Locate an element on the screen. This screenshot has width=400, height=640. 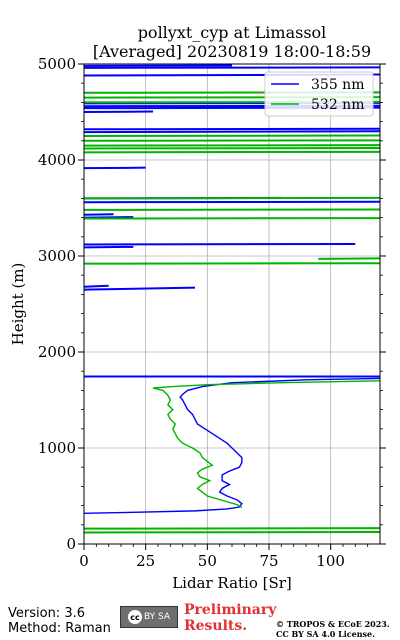
y-tick-label: 2000 is located at coordinates (57, 352).